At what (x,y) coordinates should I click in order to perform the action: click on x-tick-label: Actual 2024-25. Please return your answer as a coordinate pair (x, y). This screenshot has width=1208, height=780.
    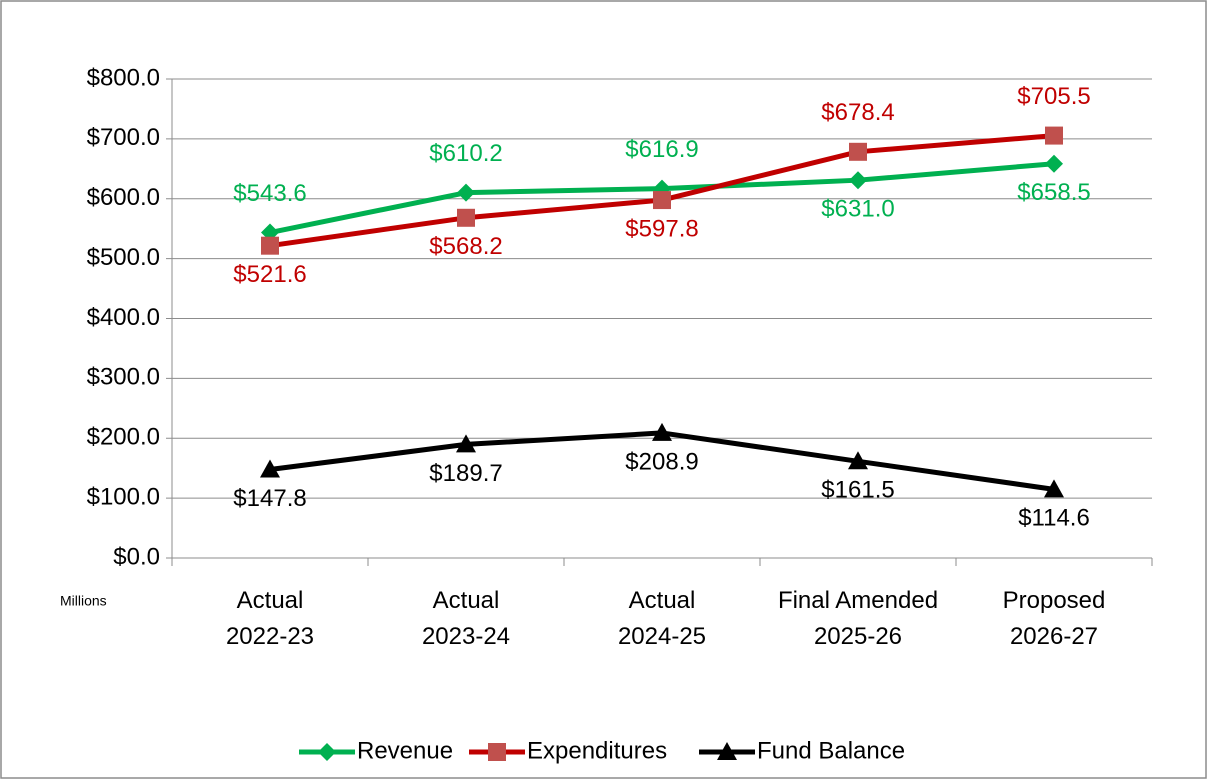
    Looking at the image, I should click on (662, 618).